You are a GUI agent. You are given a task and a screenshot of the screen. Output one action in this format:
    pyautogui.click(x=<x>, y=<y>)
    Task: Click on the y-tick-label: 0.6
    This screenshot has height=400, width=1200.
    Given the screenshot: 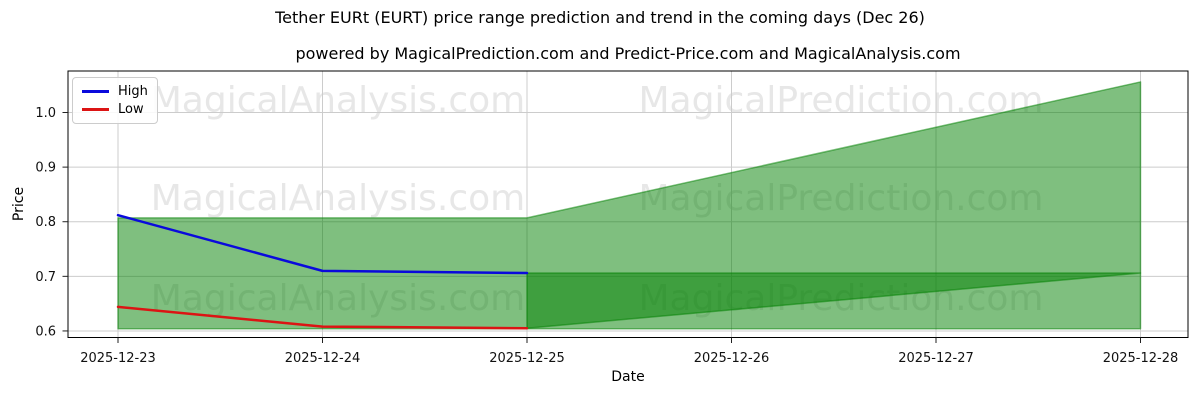 What is the action you would take?
    pyautogui.click(x=45, y=331)
    